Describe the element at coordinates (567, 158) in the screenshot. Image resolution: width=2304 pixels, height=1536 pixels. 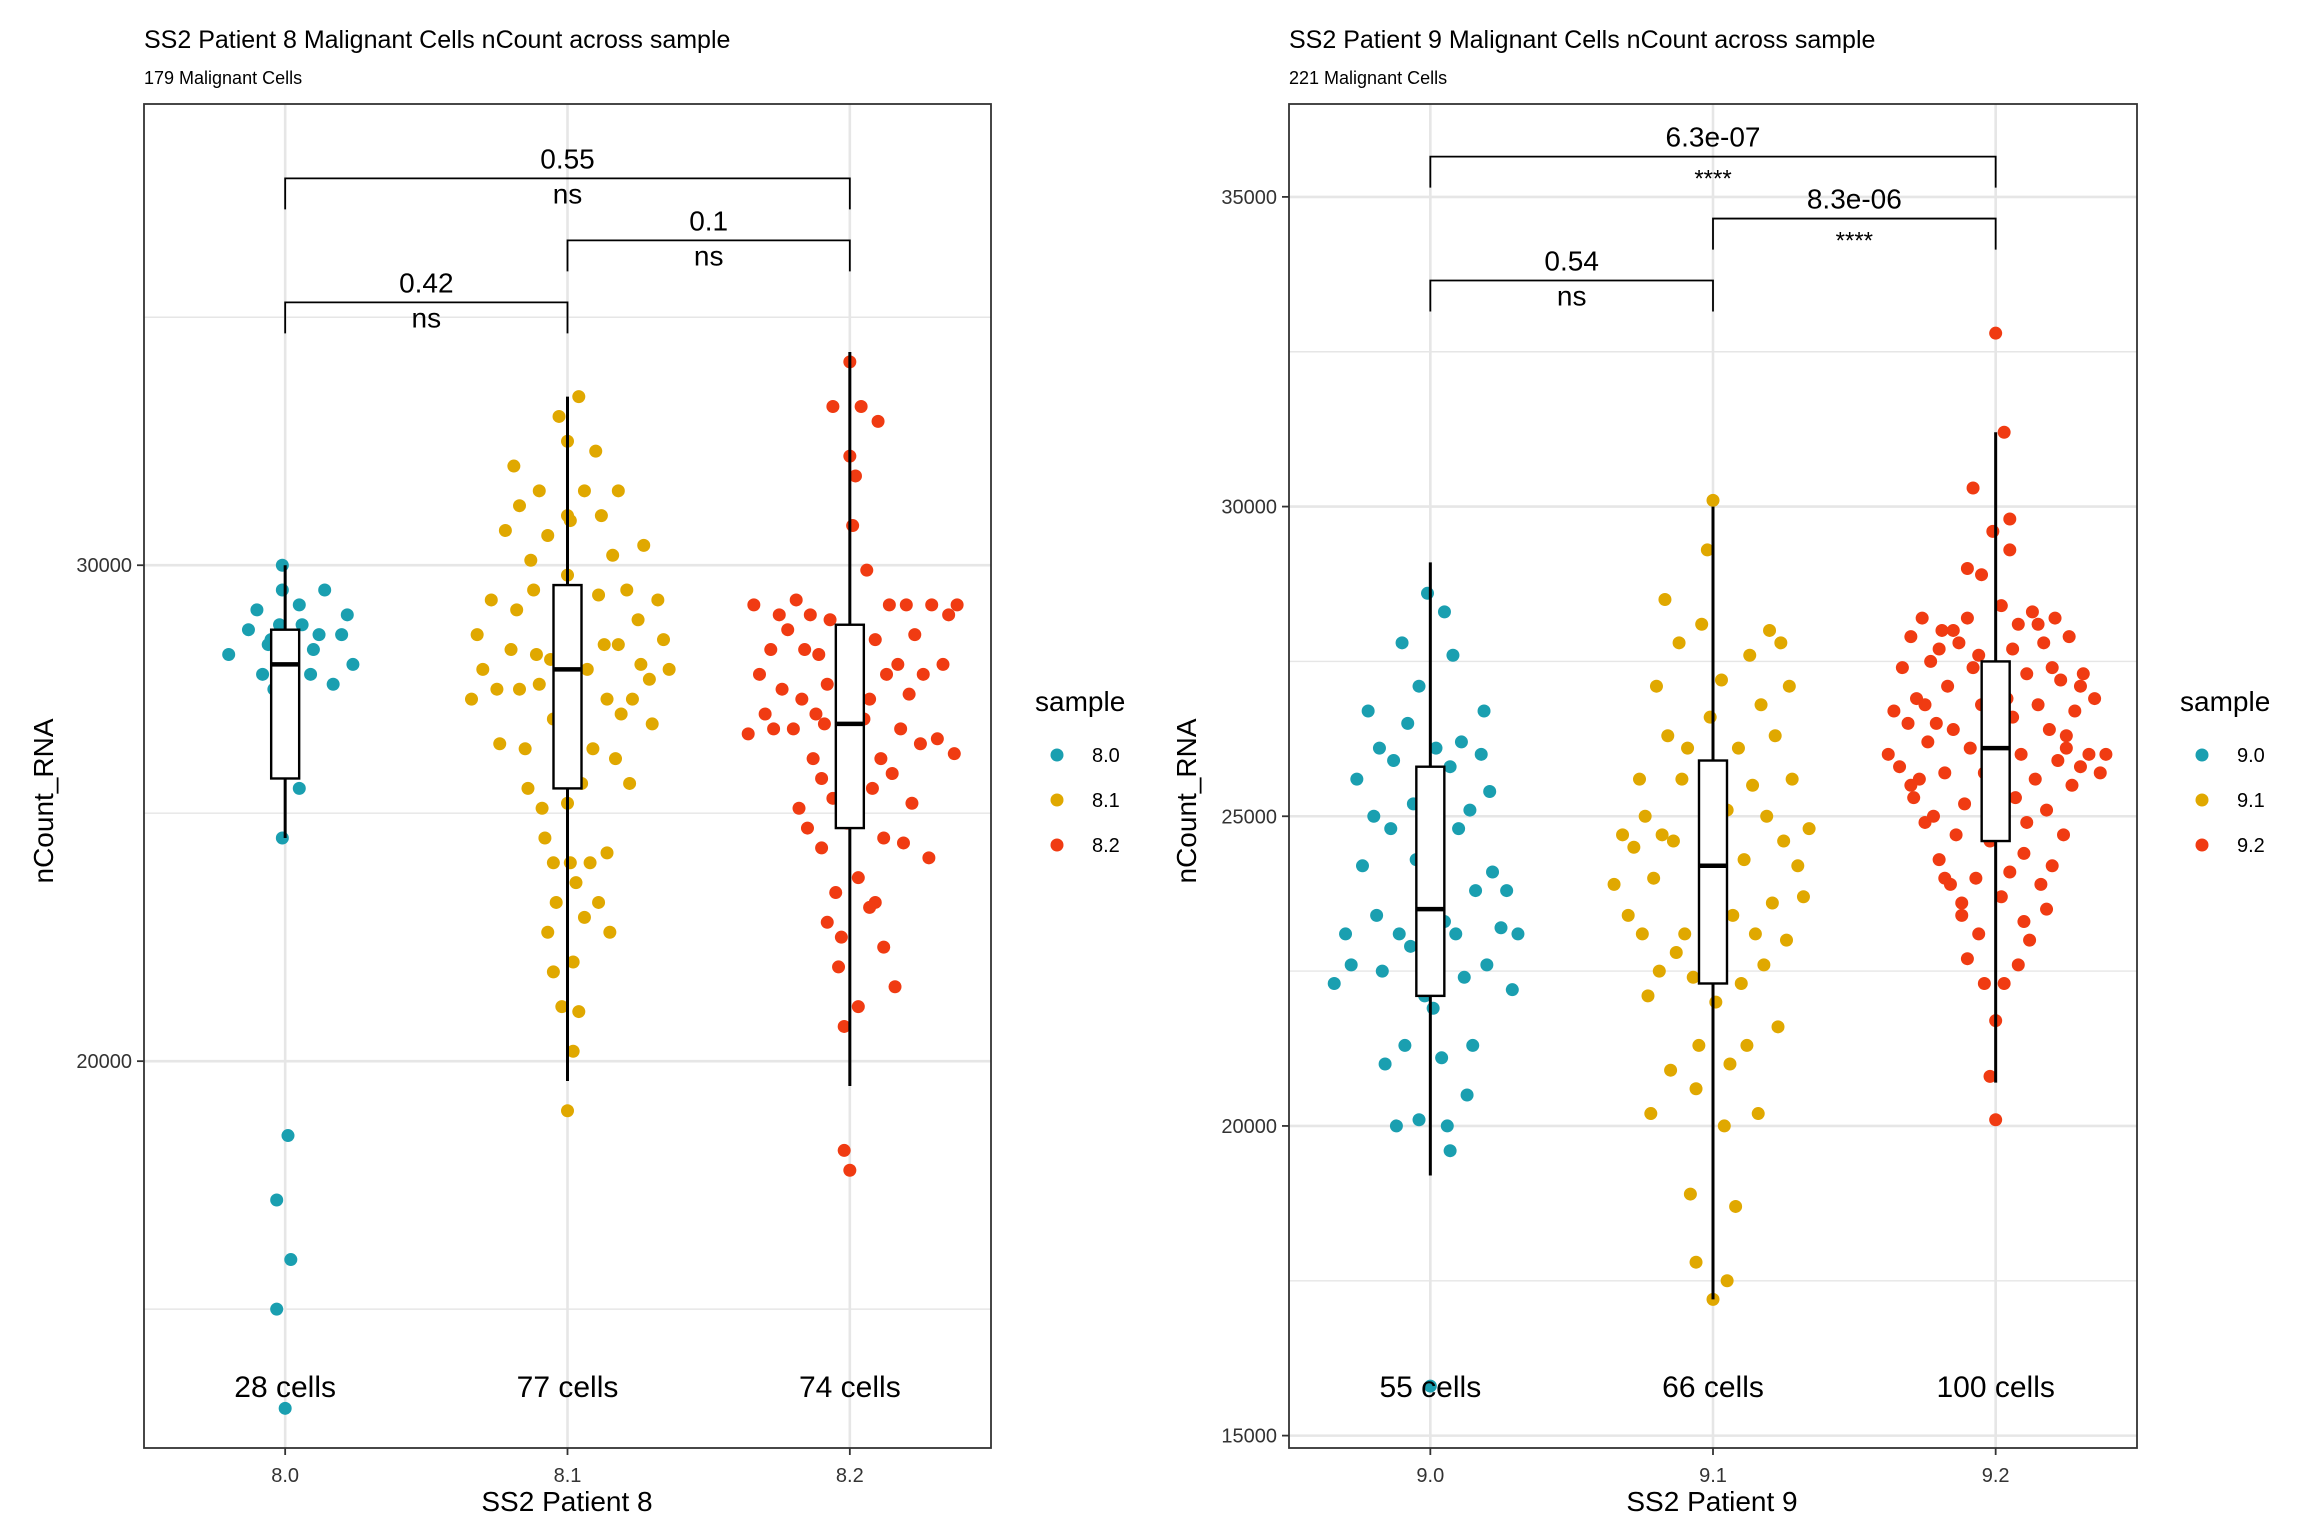
I see `p-value-label: 0.55` at that location.